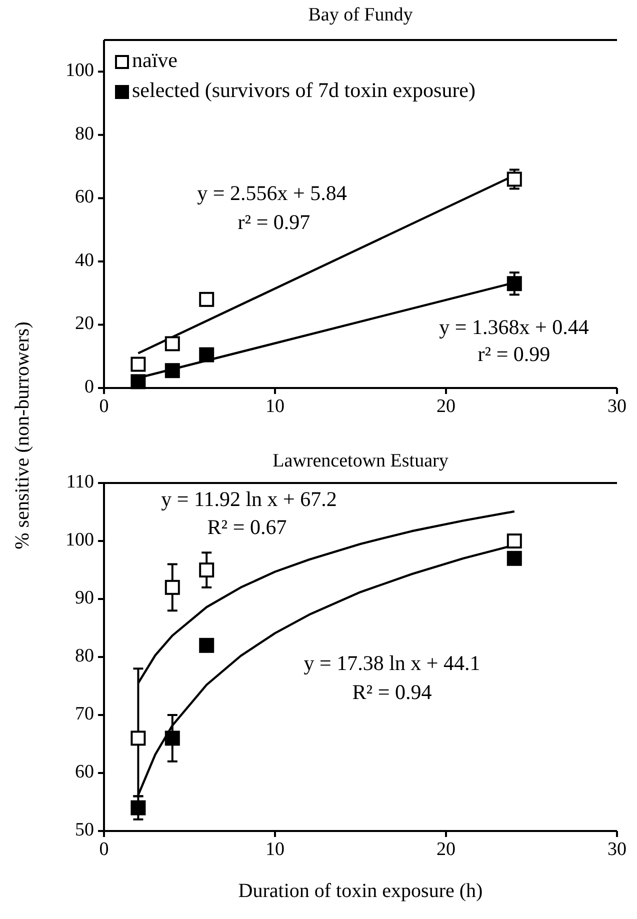  Describe the element at coordinates (84, 260) in the screenshot. I see `y-tick-label: 40` at that location.